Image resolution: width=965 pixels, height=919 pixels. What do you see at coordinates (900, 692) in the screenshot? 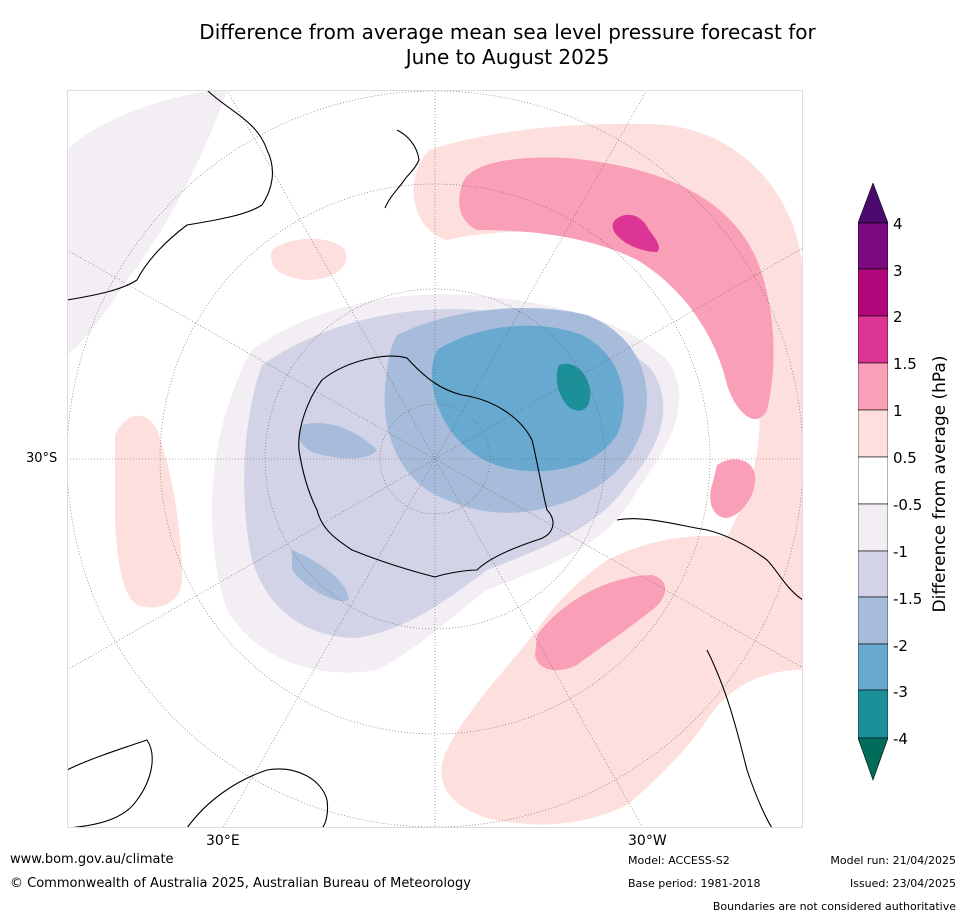
I see `colorbar-tick-label: -3` at bounding box center [900, 692].